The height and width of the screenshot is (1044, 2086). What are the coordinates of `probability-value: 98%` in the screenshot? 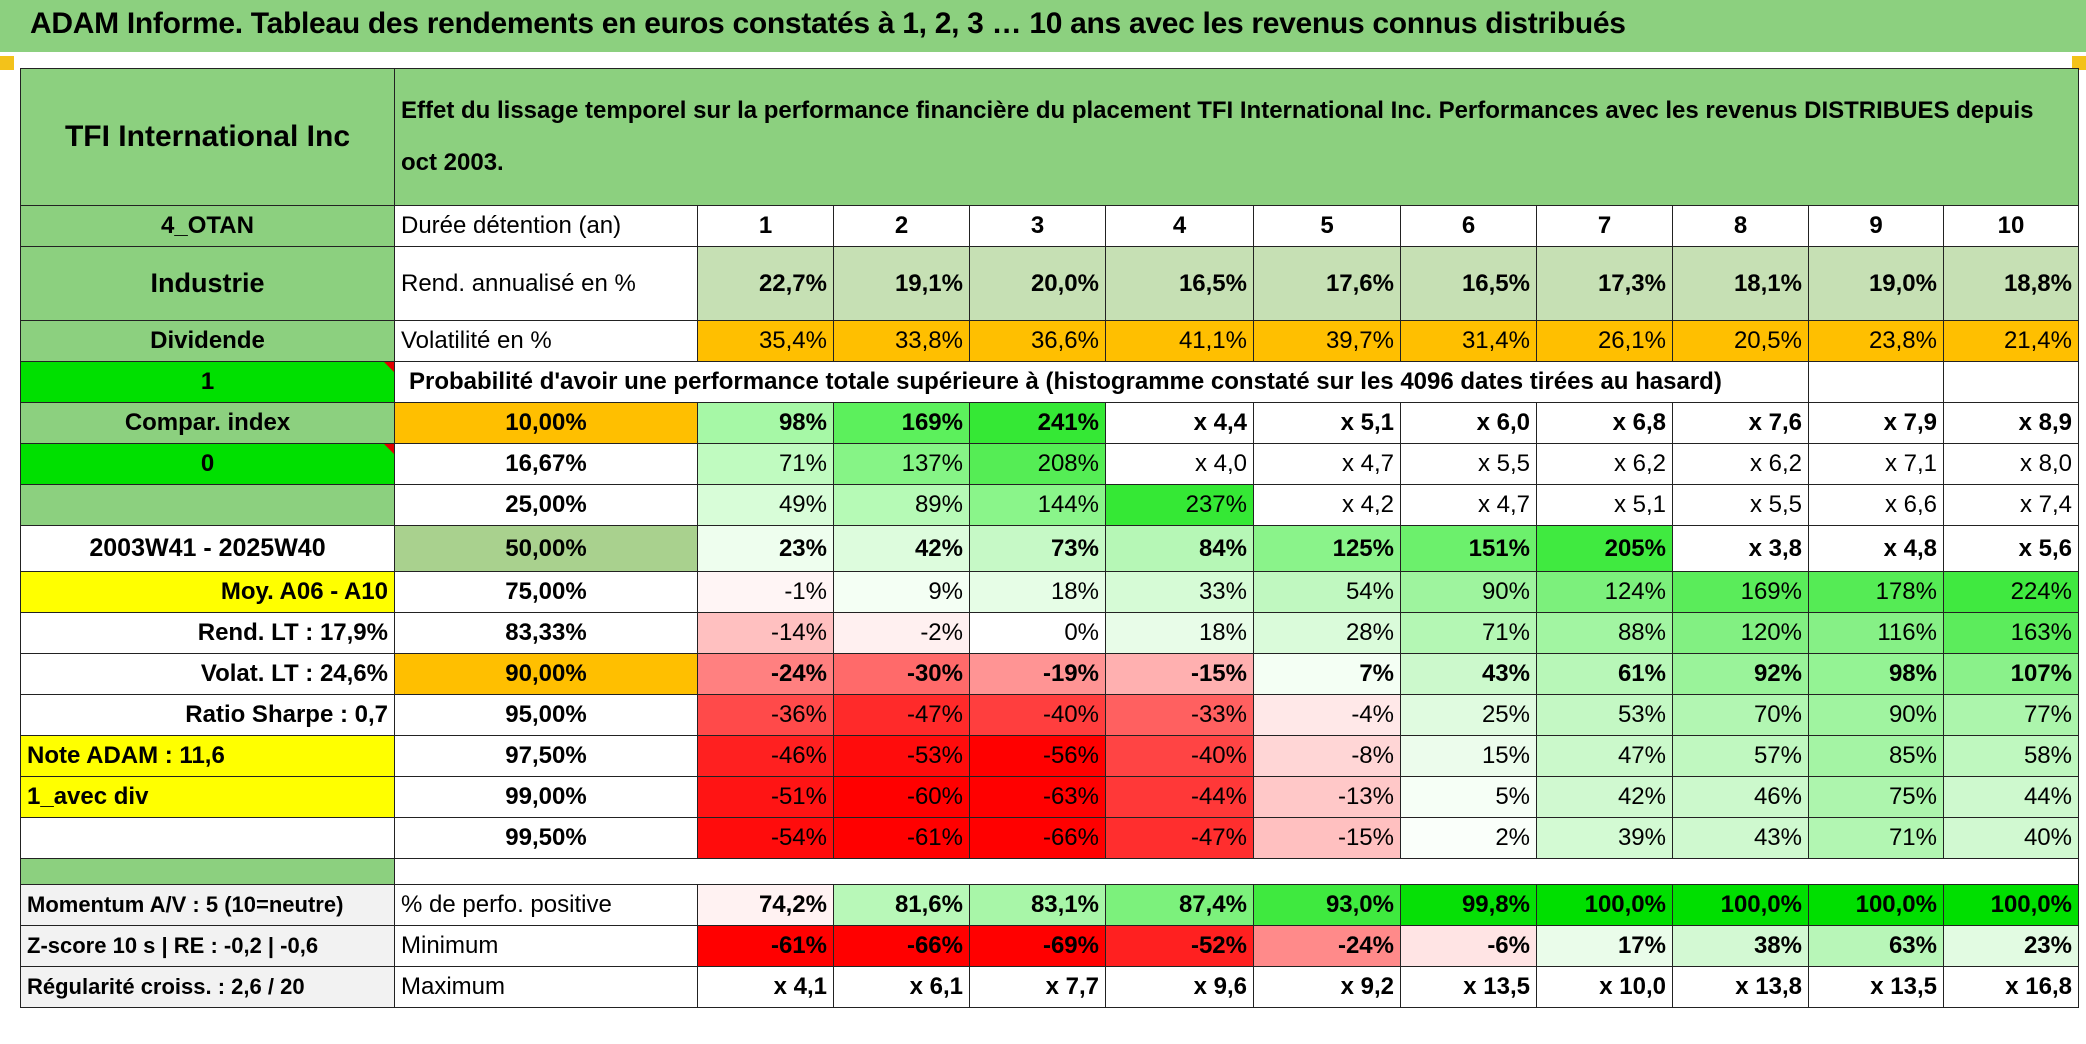 It's located at (1876, 674).